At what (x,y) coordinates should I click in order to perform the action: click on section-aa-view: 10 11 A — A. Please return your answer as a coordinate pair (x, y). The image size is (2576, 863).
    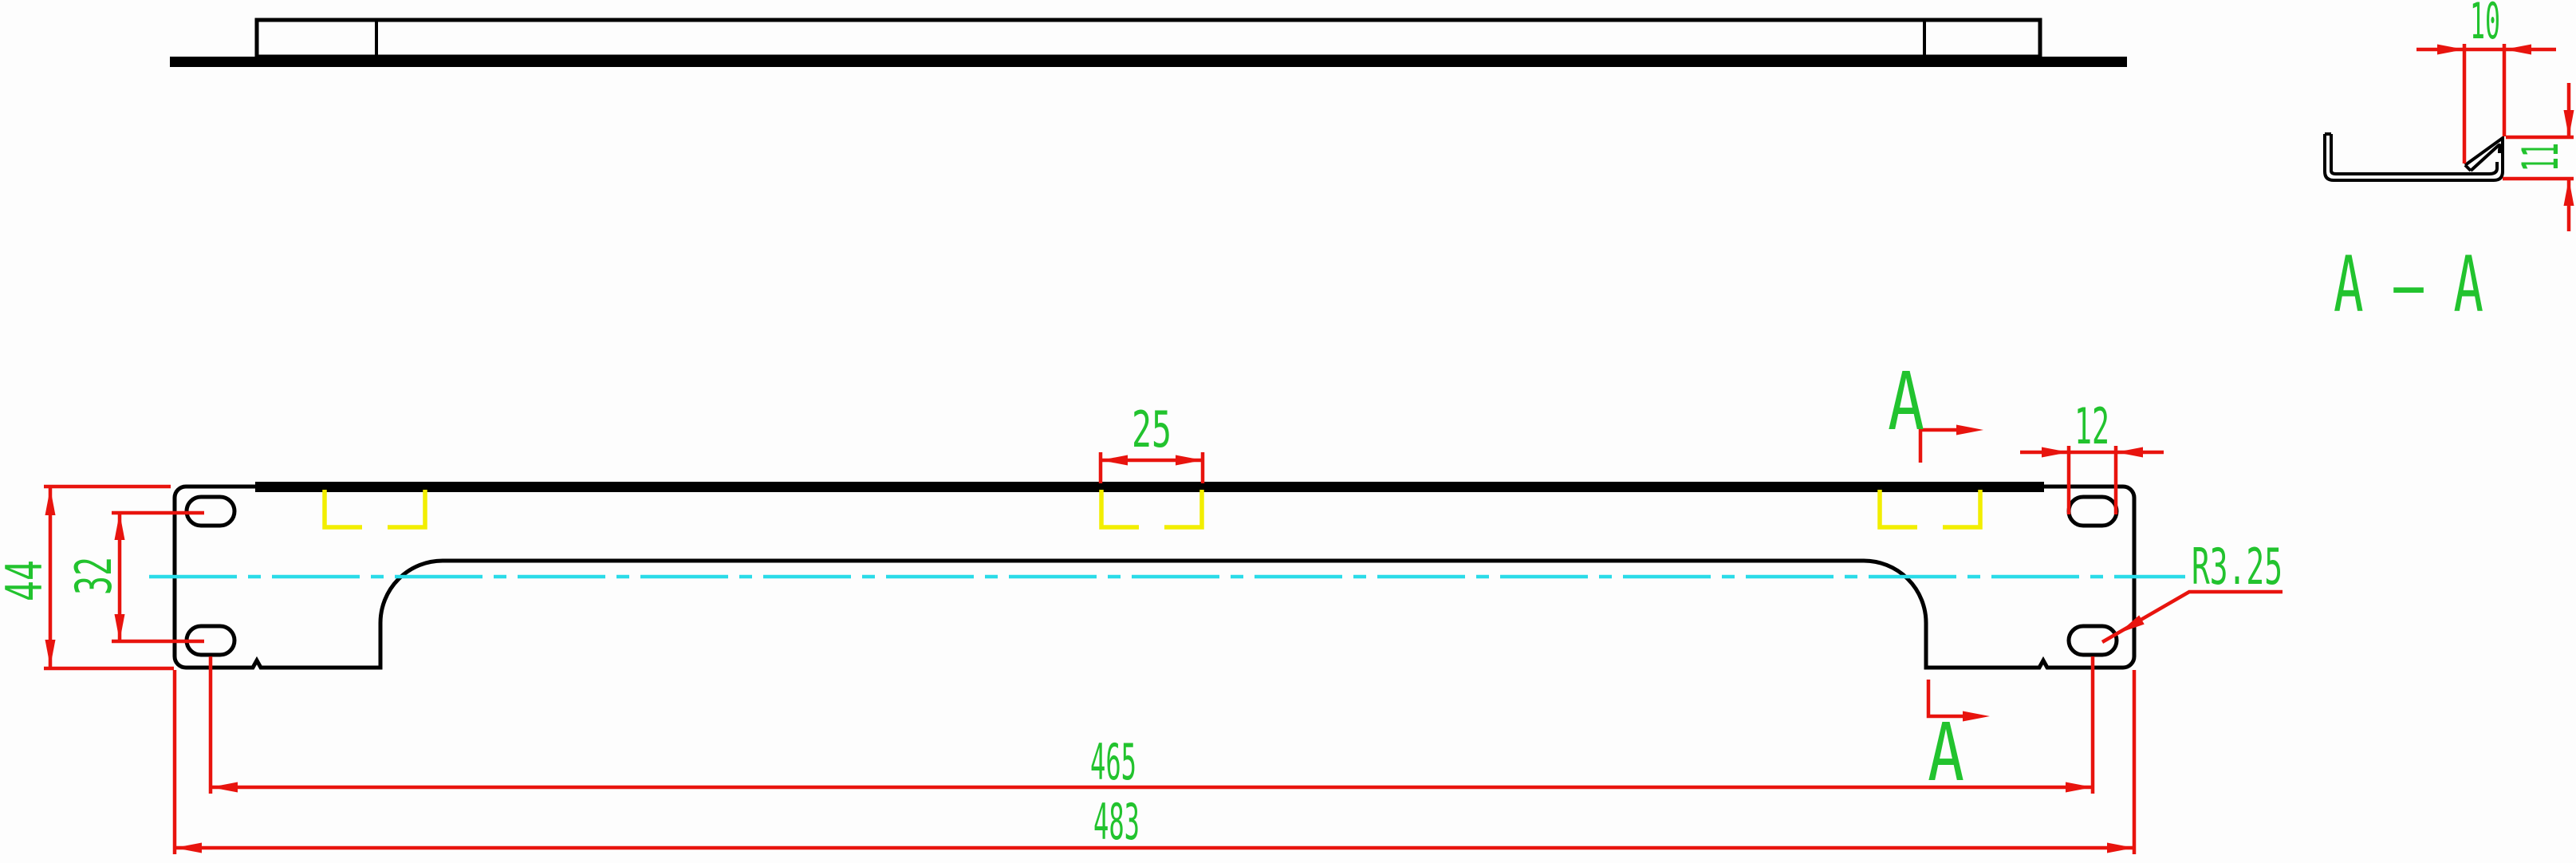
    Looking at the image, I should click on (2448, 164).